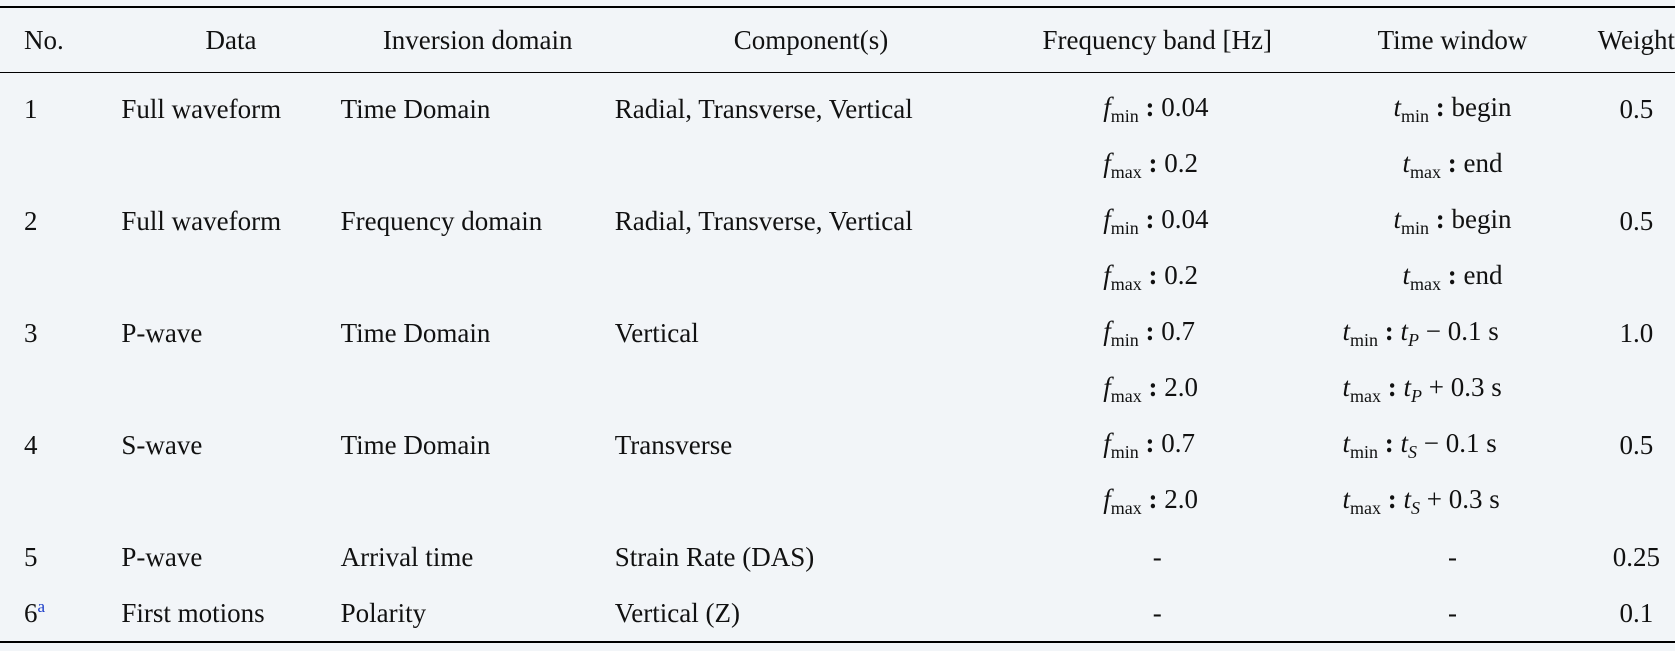 This screenshot has width=1675, height=651. What do you see at coordinates (1421, 500) in the screenshot?
I see `row-tmax: tmax : tS + 0.3 s` at bounding box center [1421, 500].